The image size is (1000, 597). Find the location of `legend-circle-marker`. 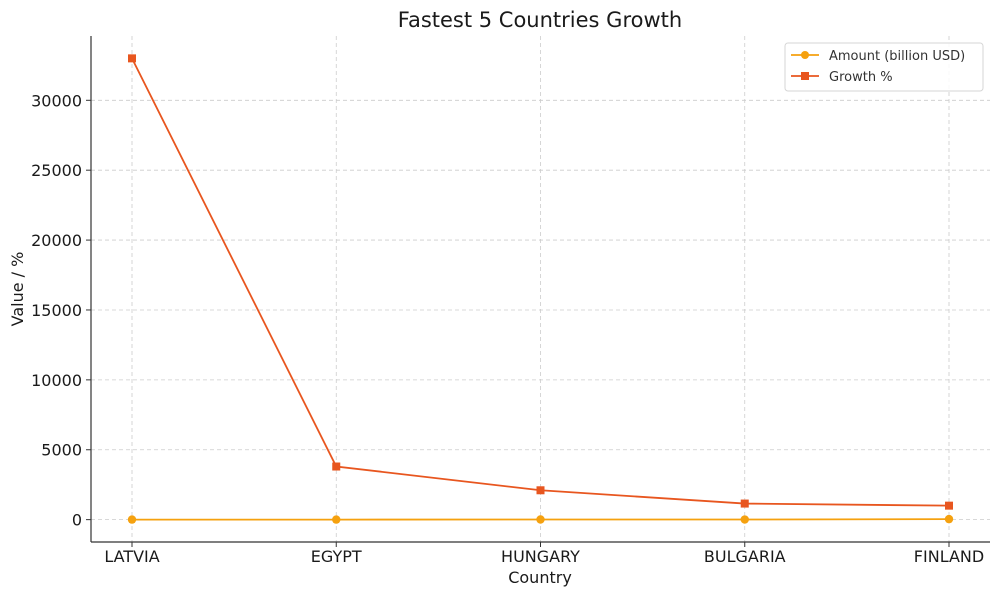

legend-circle-marker is located at coordinates (805, 55).